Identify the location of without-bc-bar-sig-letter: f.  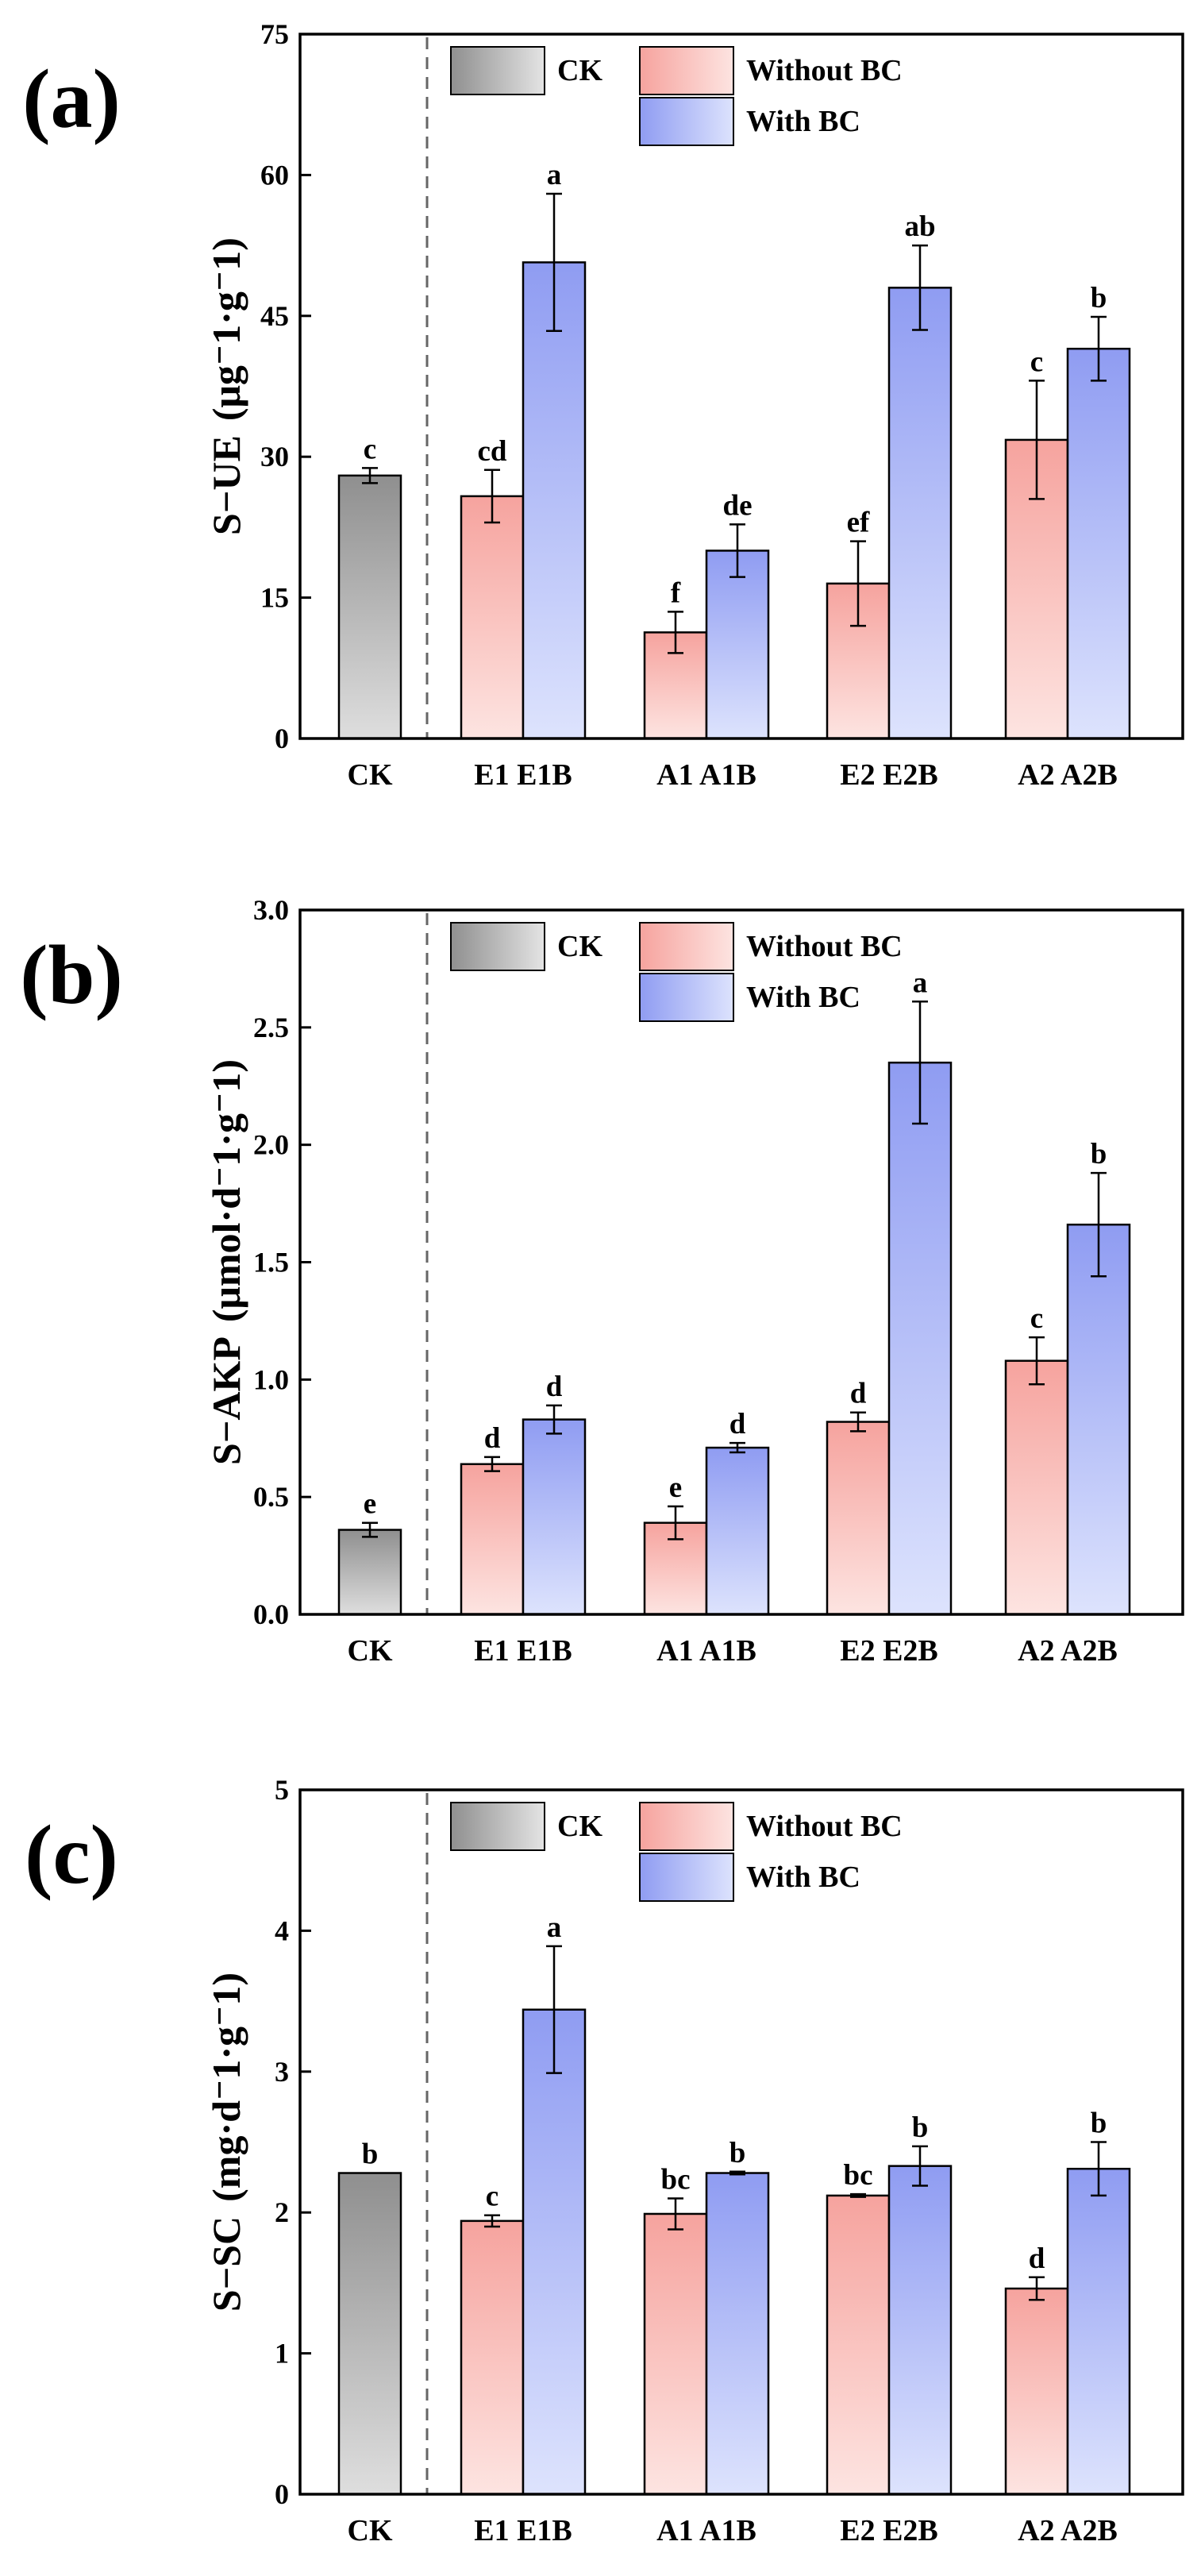
(676, 593).